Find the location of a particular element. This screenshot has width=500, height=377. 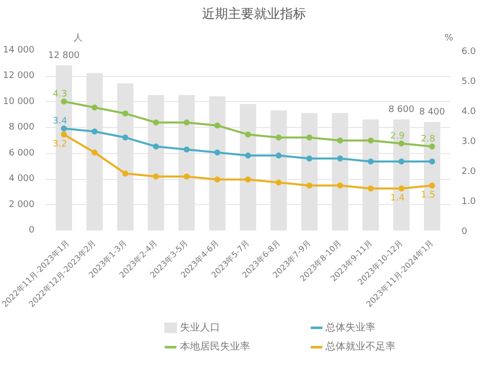

legend-label: 本地居民失业率 is located at coordinates (215, 346).